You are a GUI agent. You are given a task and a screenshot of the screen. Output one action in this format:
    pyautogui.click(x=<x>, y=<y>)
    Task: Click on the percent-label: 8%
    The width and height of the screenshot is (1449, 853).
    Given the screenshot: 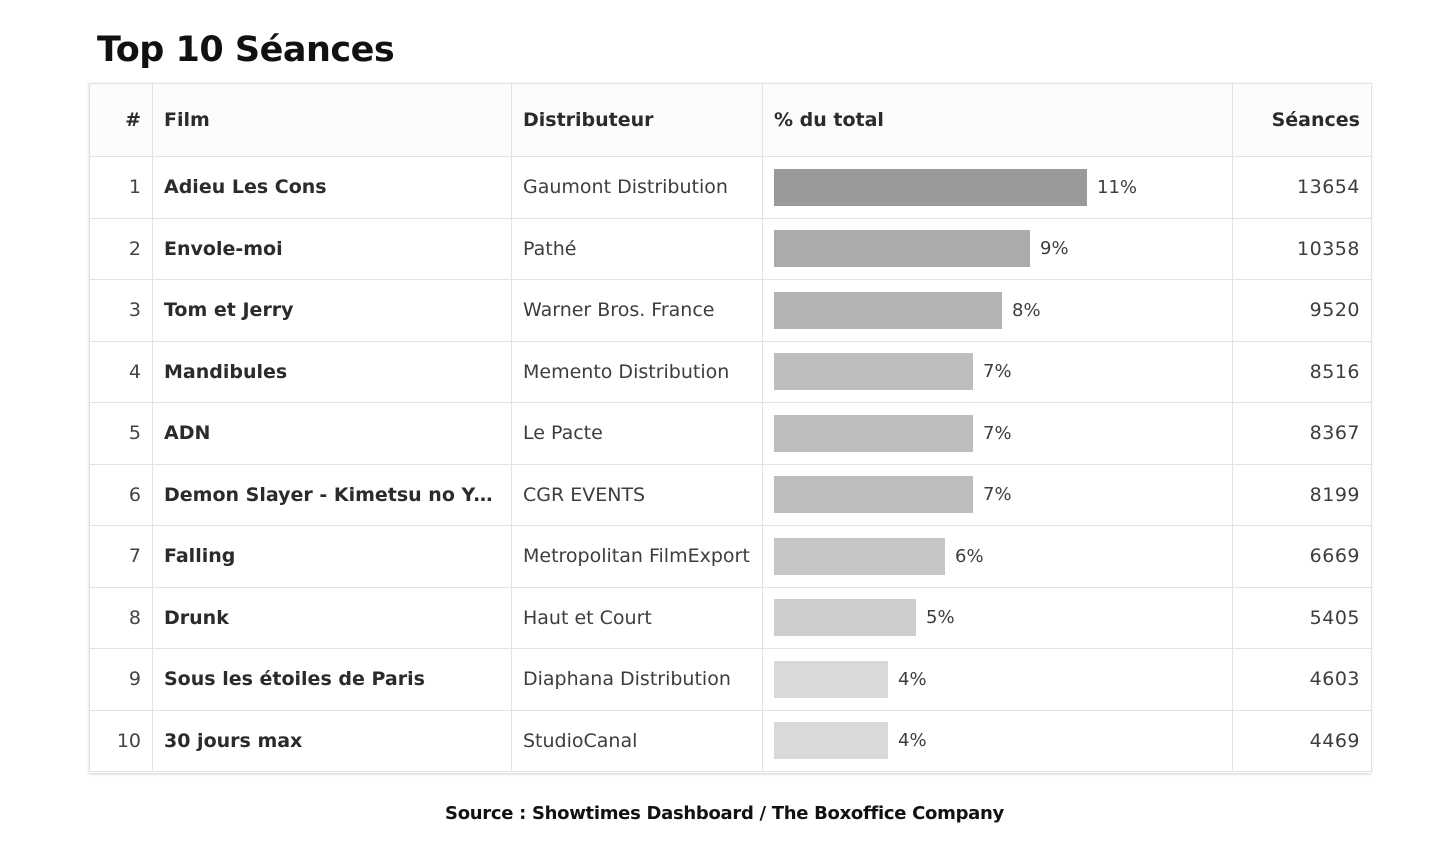 What is the action you would take?
    pyautogui.click(x=1026, y=310)
    